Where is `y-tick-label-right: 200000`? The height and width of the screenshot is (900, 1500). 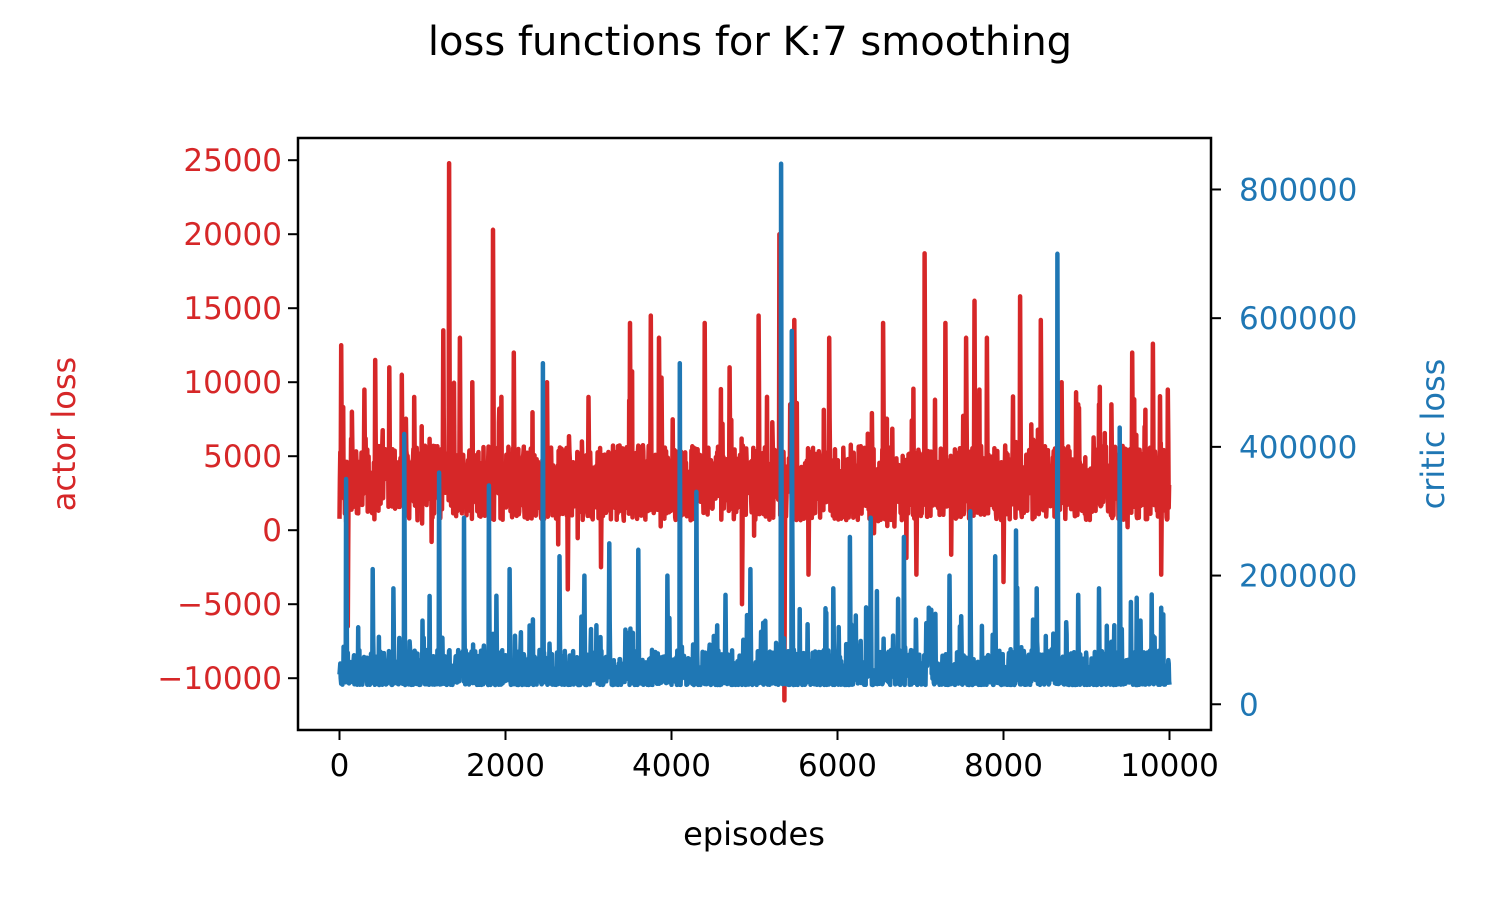
y-tick-label-right: 200000 is located at coordinates (1298, 577).